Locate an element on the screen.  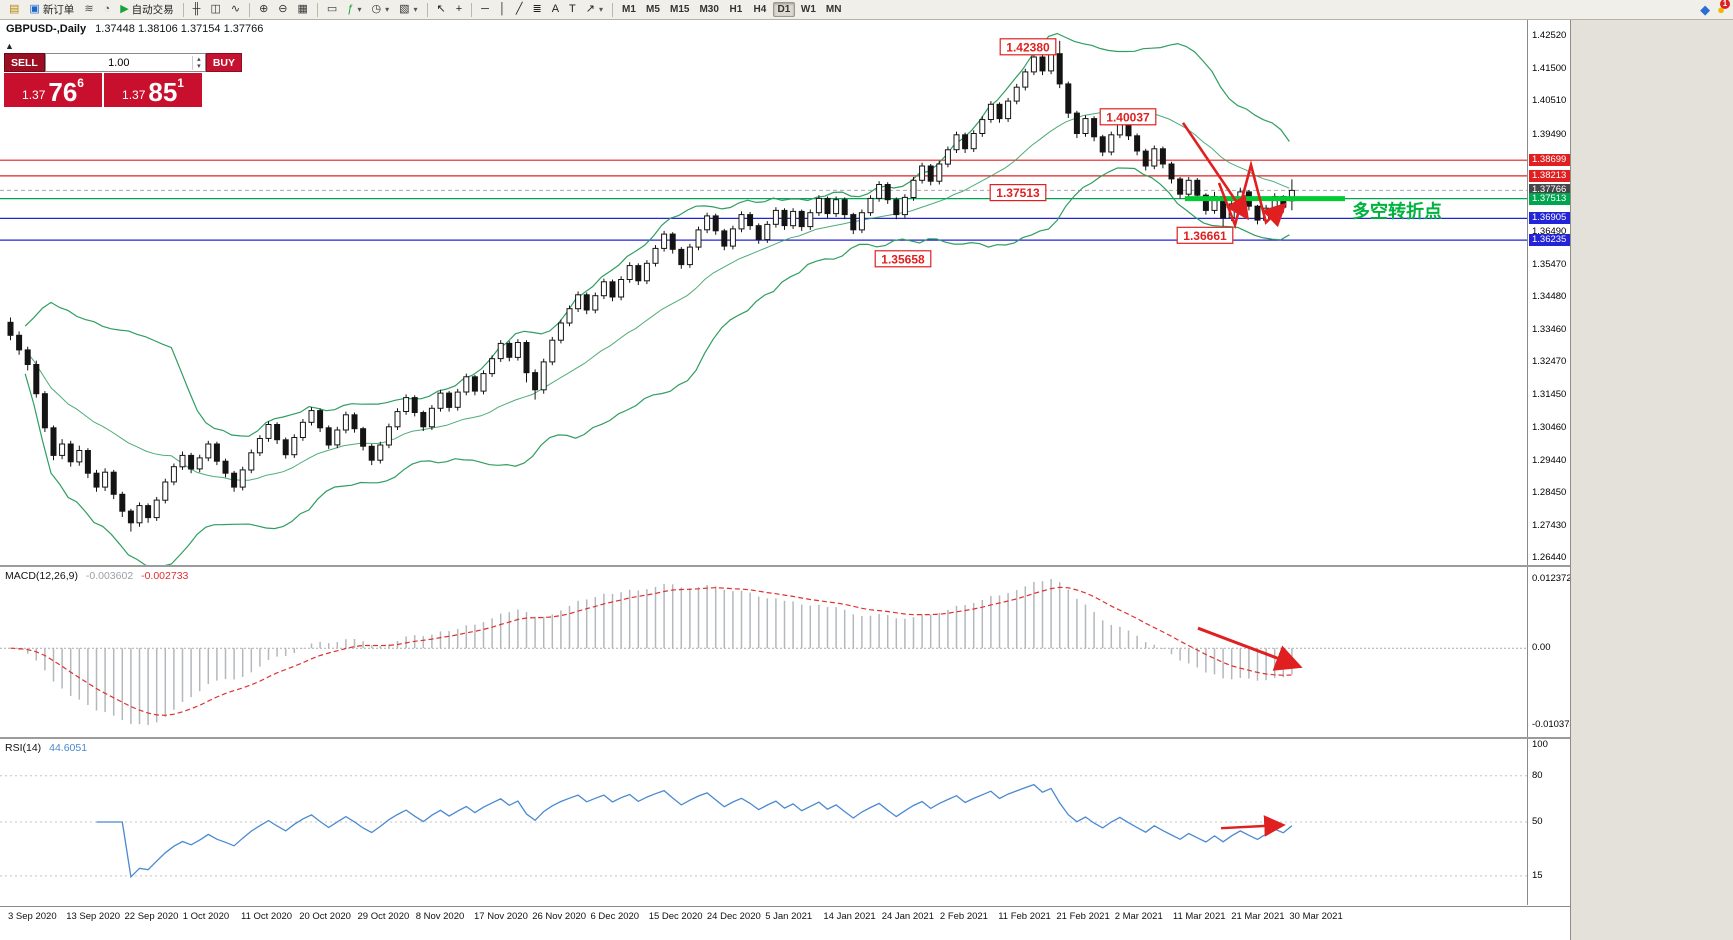
one-click-collapse-icon: ▲ is located at coordinates (9, 46).